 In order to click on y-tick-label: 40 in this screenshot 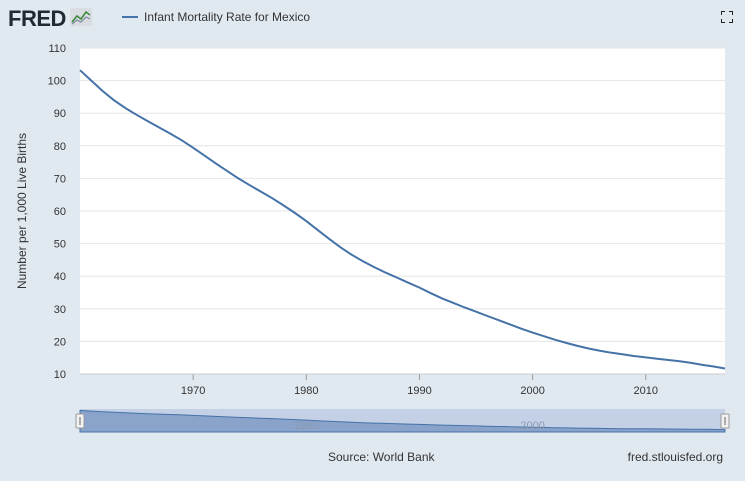, I will do `click(60, 277)`.